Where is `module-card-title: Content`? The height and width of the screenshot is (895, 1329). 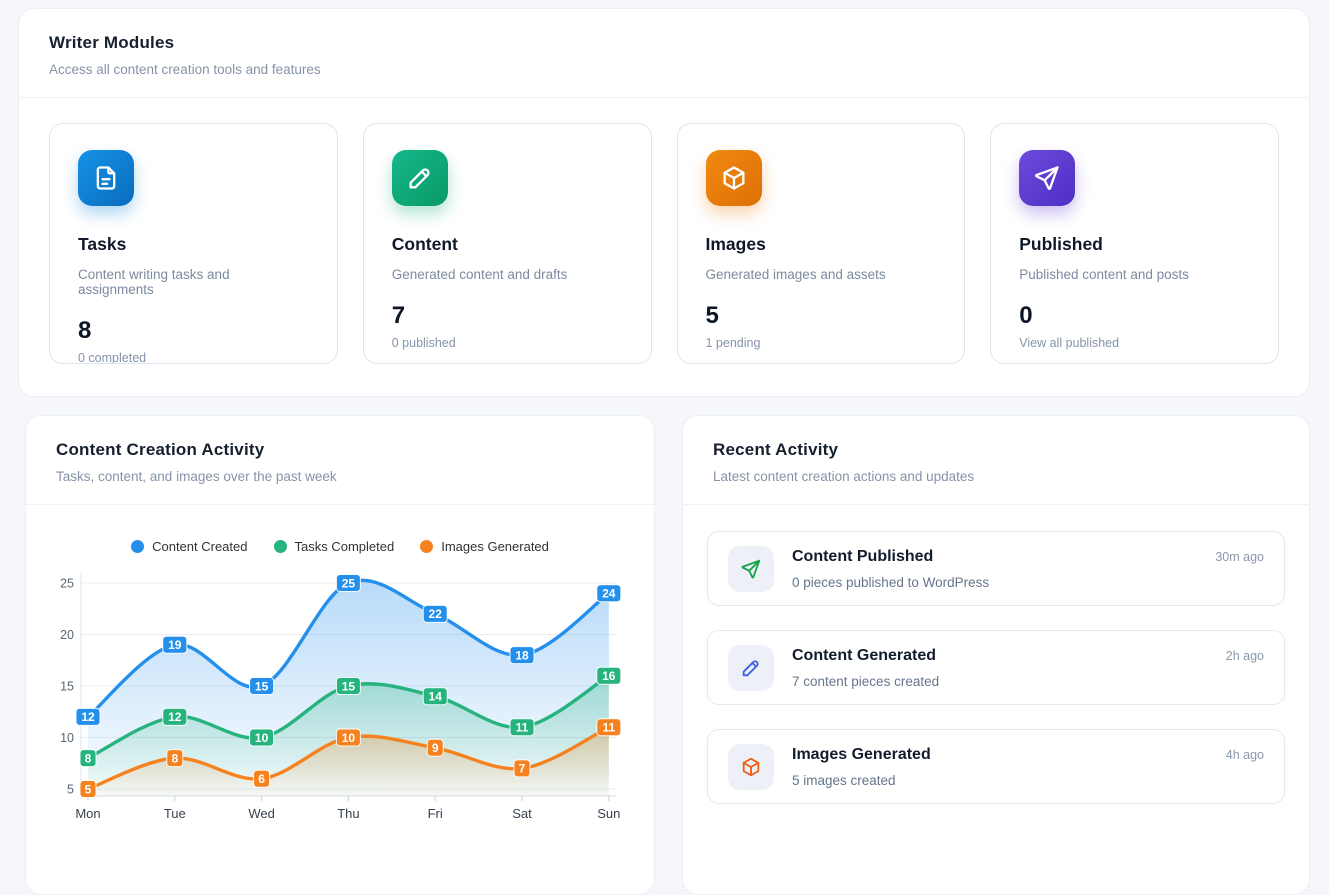
module-card-title: Content is located at coordinates (424, 244).